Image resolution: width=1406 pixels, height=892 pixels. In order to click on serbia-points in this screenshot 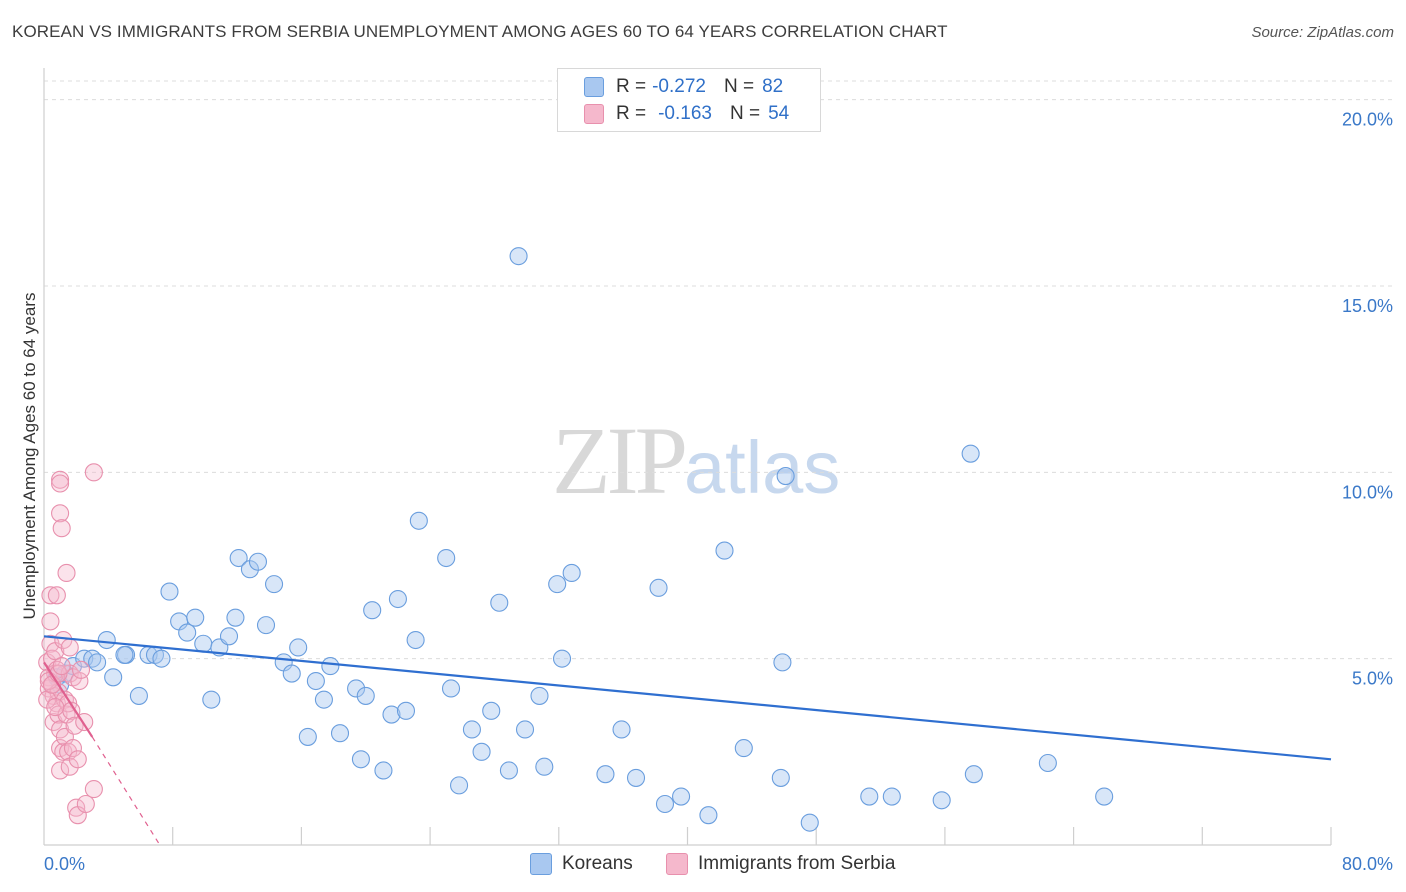, I will do `click(70, 644)`.